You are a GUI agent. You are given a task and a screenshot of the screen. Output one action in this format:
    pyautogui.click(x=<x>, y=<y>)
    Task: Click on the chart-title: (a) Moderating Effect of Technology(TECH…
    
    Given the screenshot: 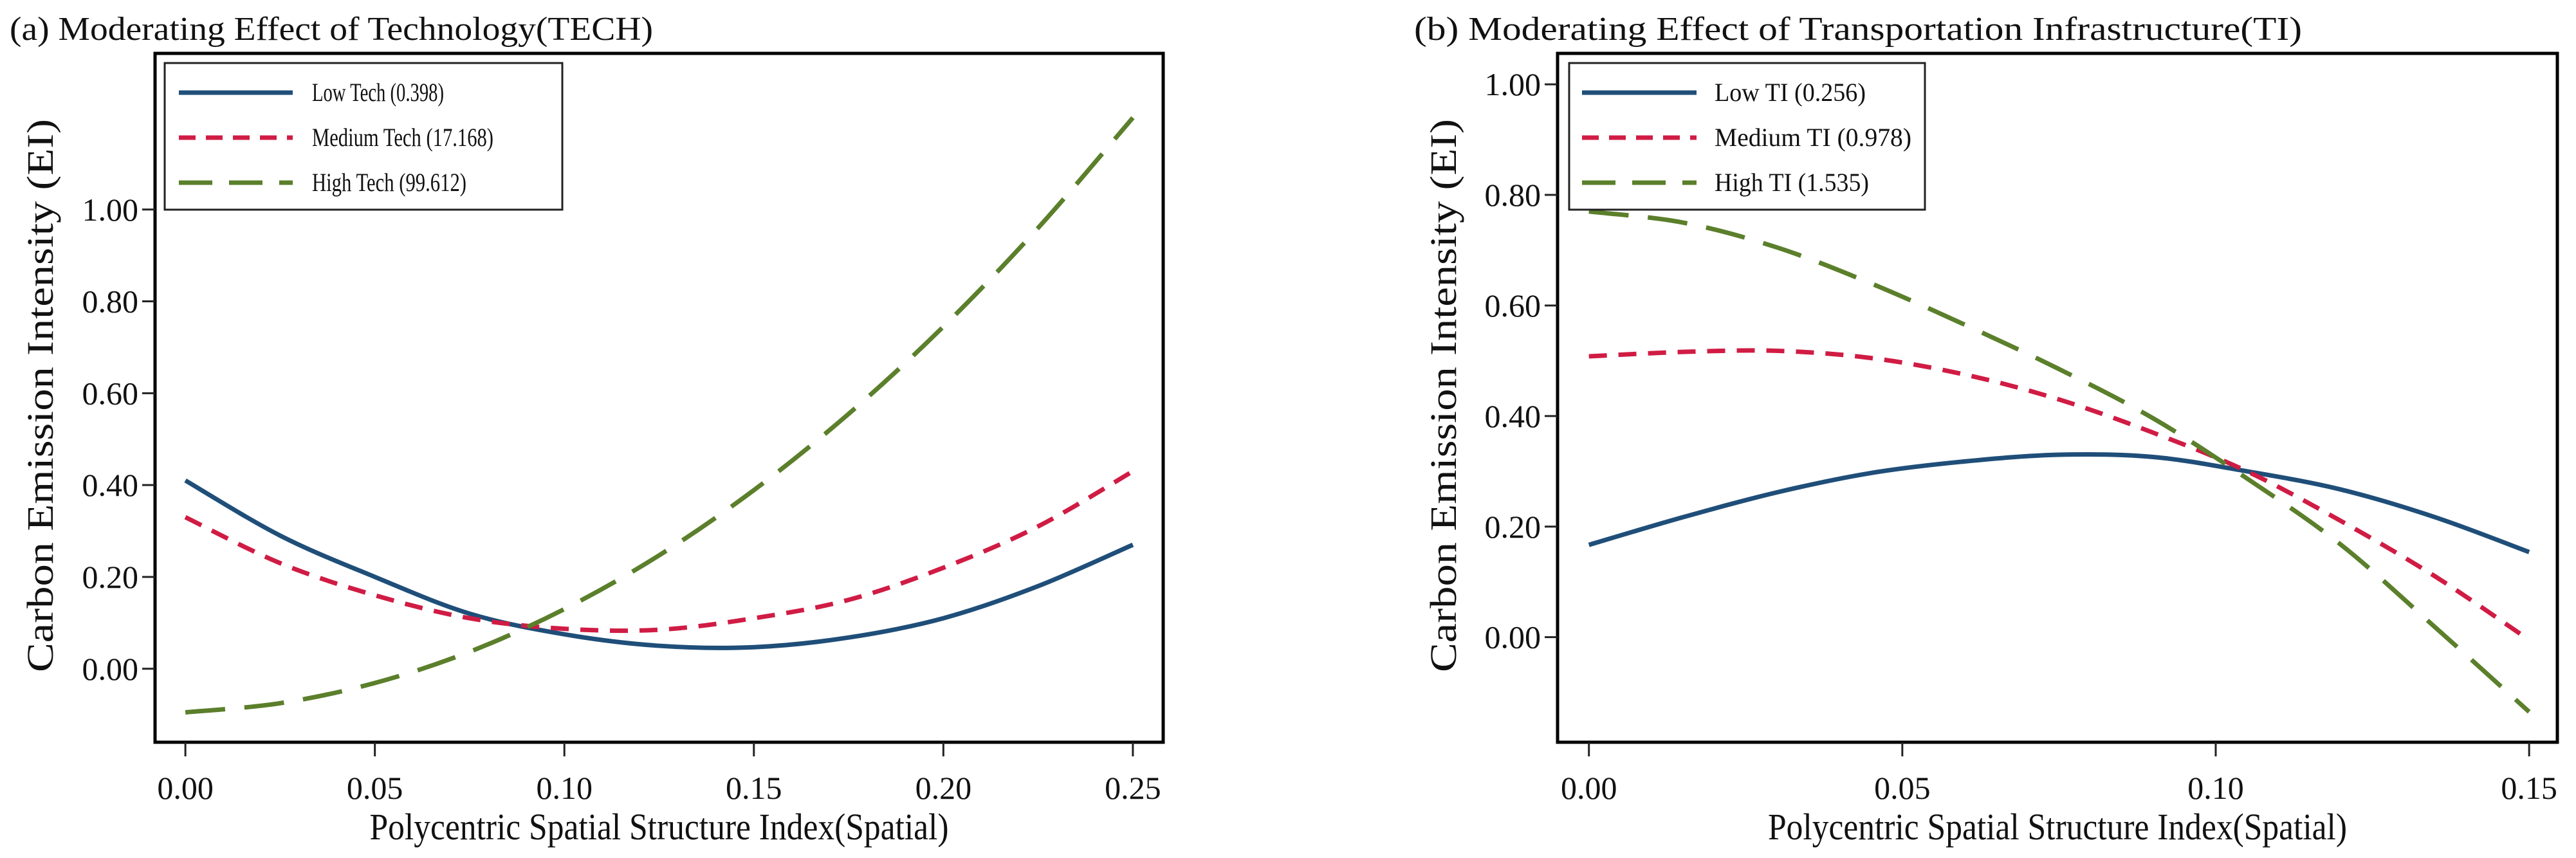 What is the action you would take?
    pyautogui.click(x=331, y=30)
    